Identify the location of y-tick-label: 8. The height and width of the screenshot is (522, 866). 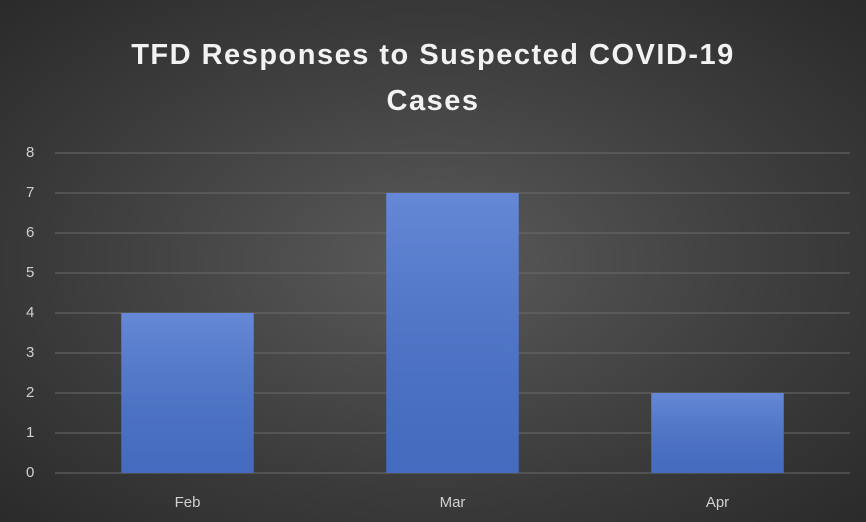
(30, 152).